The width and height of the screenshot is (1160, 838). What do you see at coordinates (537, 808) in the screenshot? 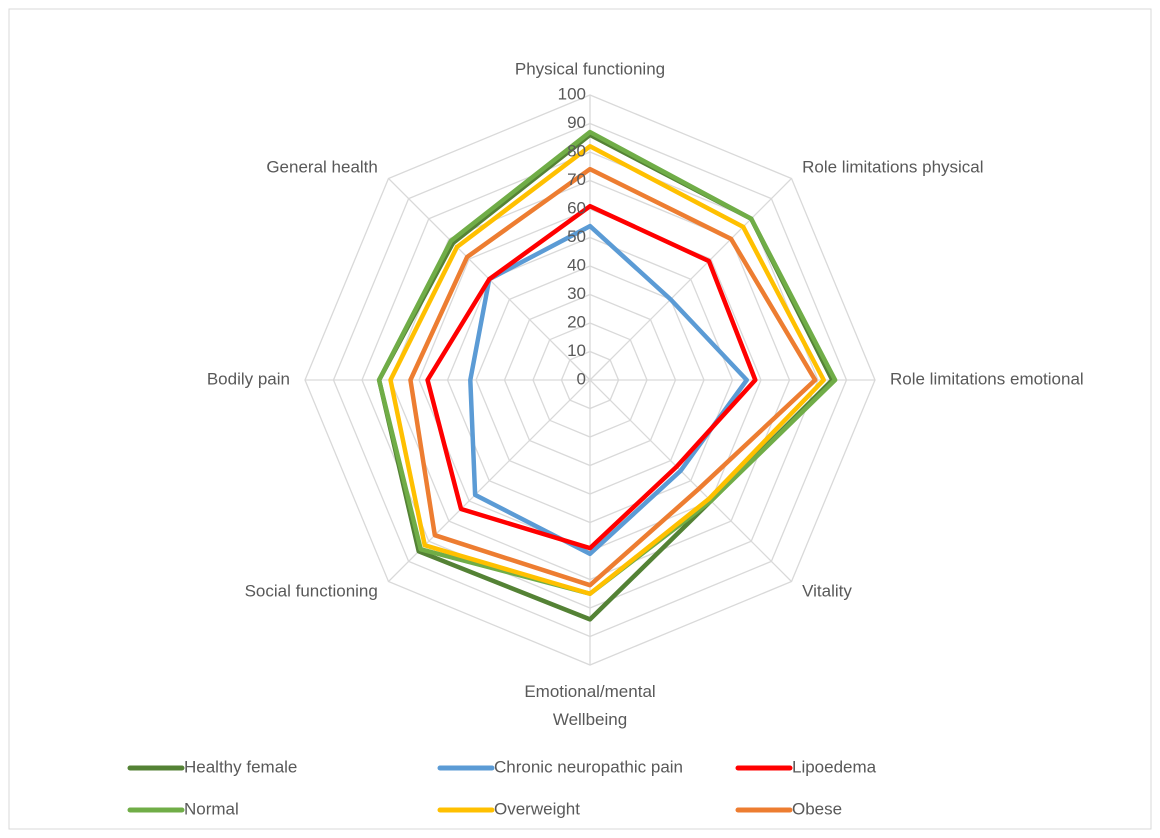
I see `legend-label: Overweight` at bounding box center [537, 808].